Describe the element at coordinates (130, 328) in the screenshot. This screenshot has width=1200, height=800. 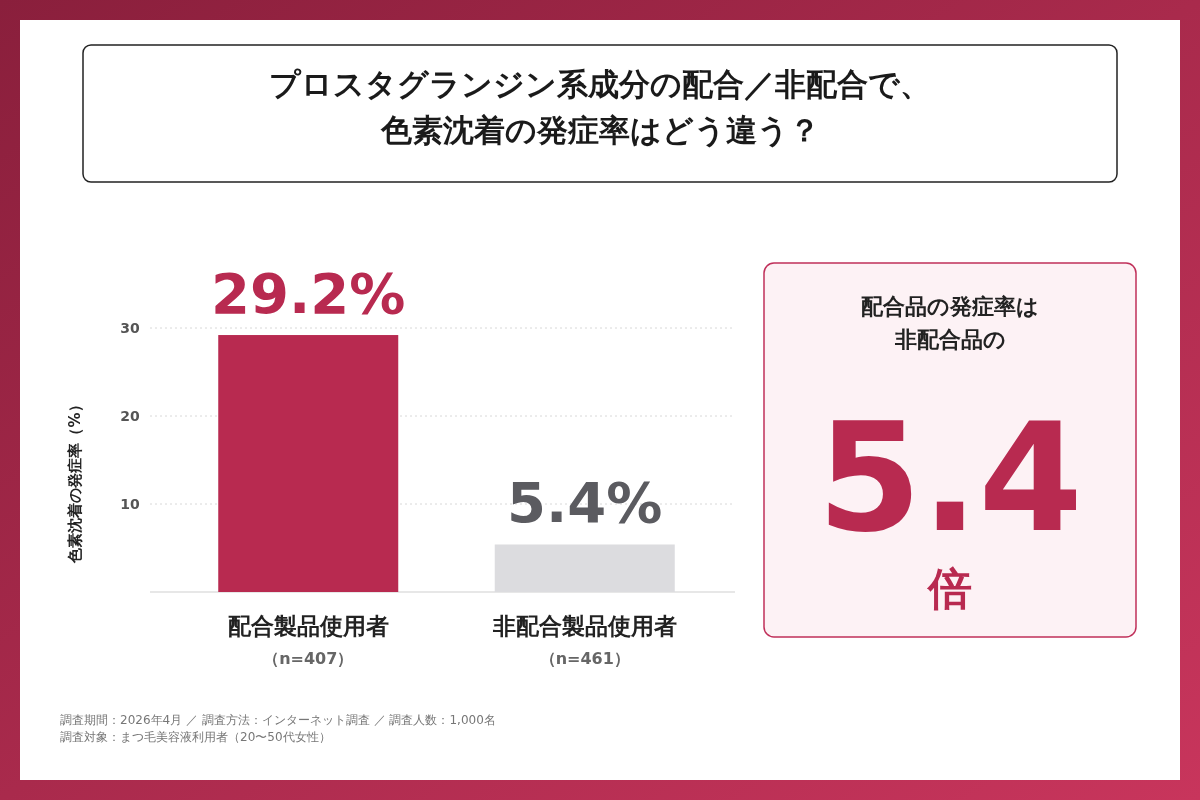
I see `y-tick-label: 30` at that location.